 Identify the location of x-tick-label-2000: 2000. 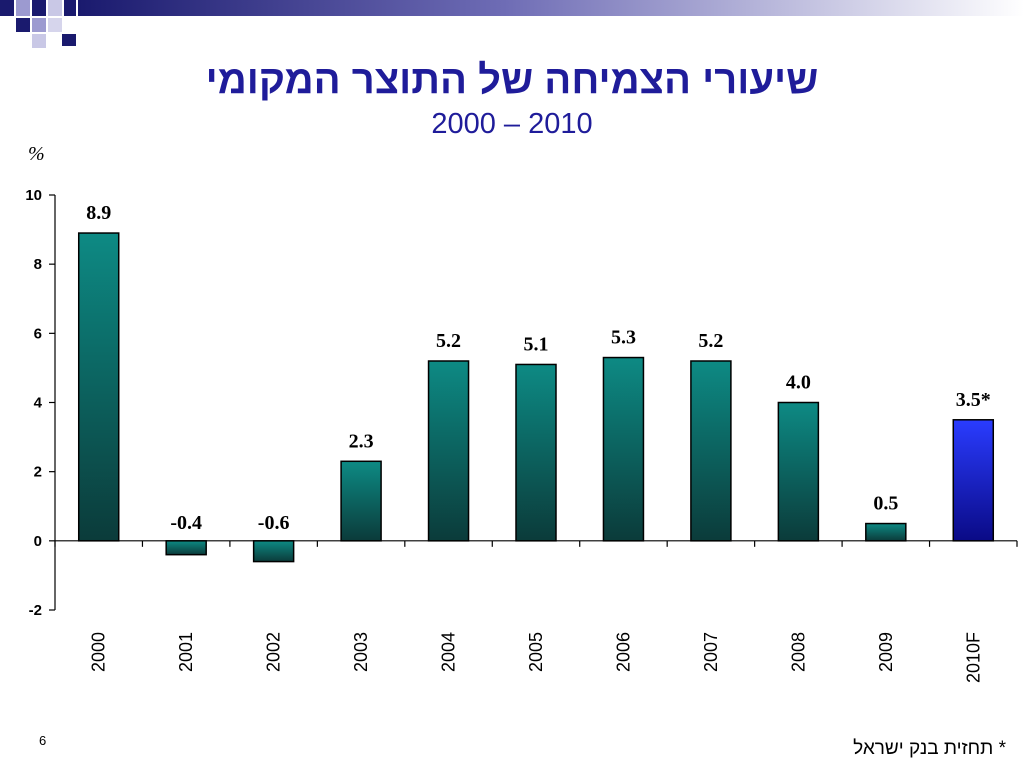
(99, 652).